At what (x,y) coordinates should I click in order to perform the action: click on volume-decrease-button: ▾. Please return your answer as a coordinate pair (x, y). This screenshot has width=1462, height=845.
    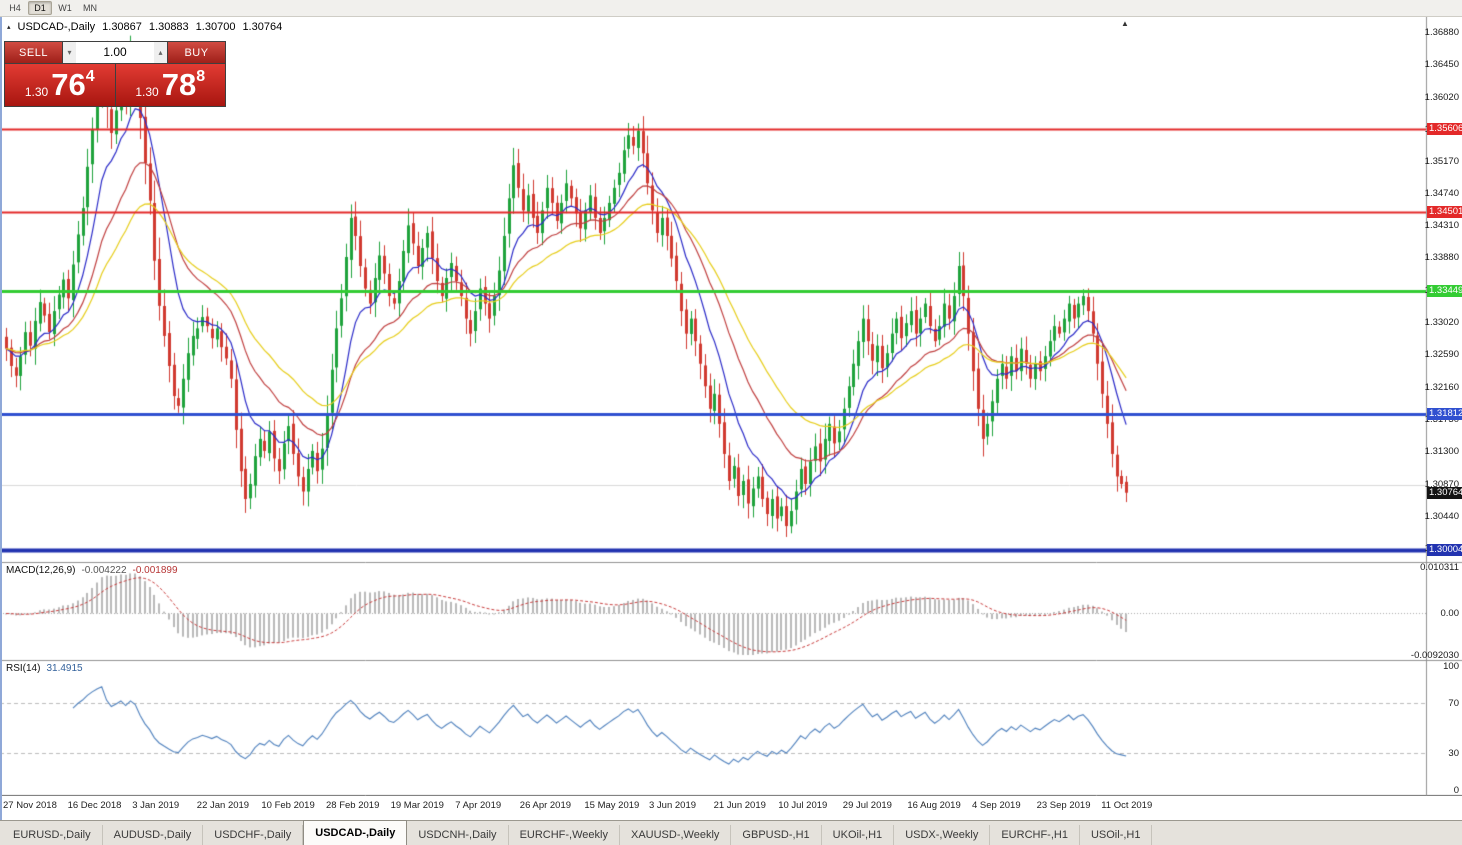
    Looking at the image, I should click on (69, 52).